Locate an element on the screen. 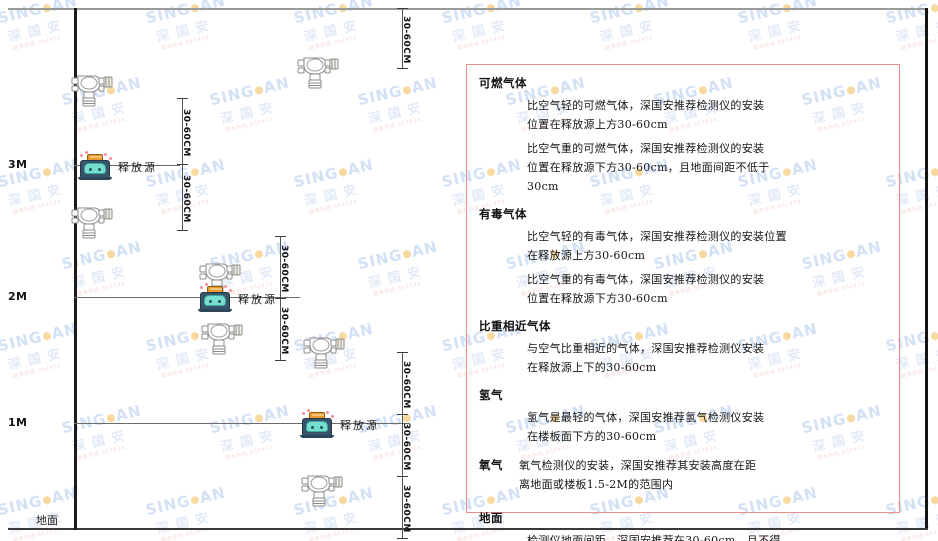 Image resolution: width=938 pixels, height=541 pixels. panel-section-title: 氧气 is located at coordinates (491, 465).